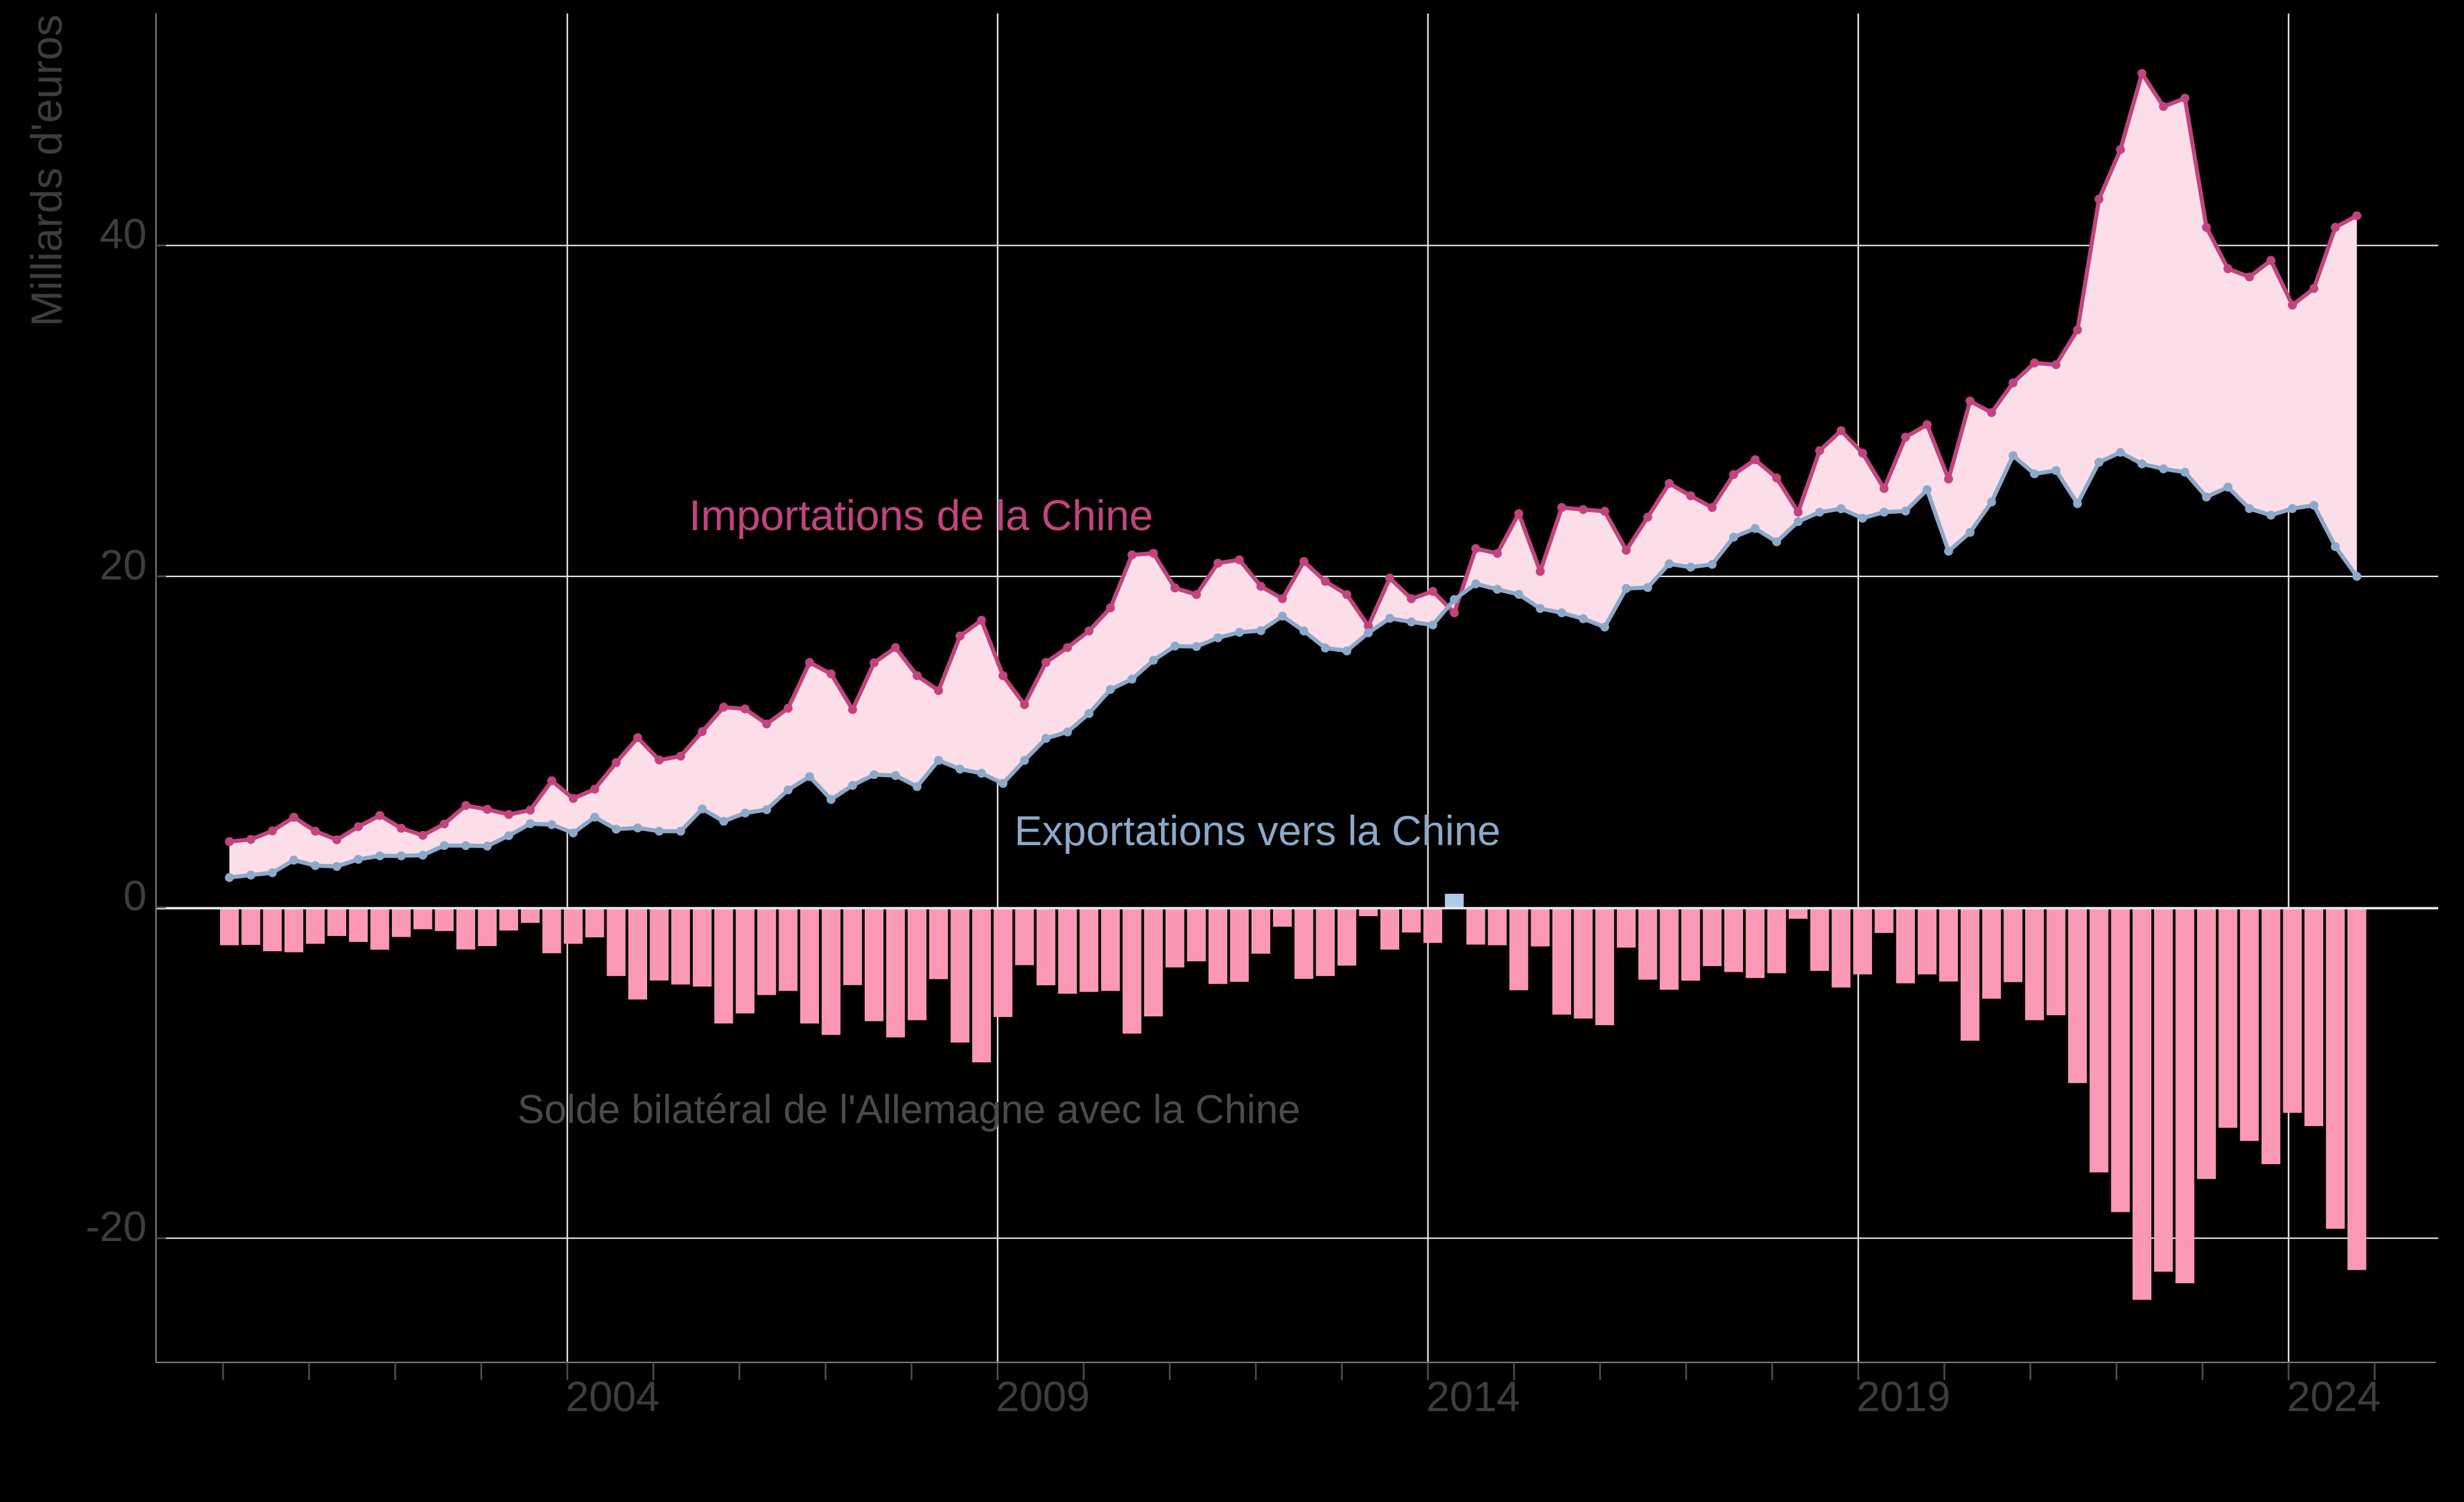 This screenshot has height=1502, width=2464. I want to click on svg-text: -20, so click(117, 1226).